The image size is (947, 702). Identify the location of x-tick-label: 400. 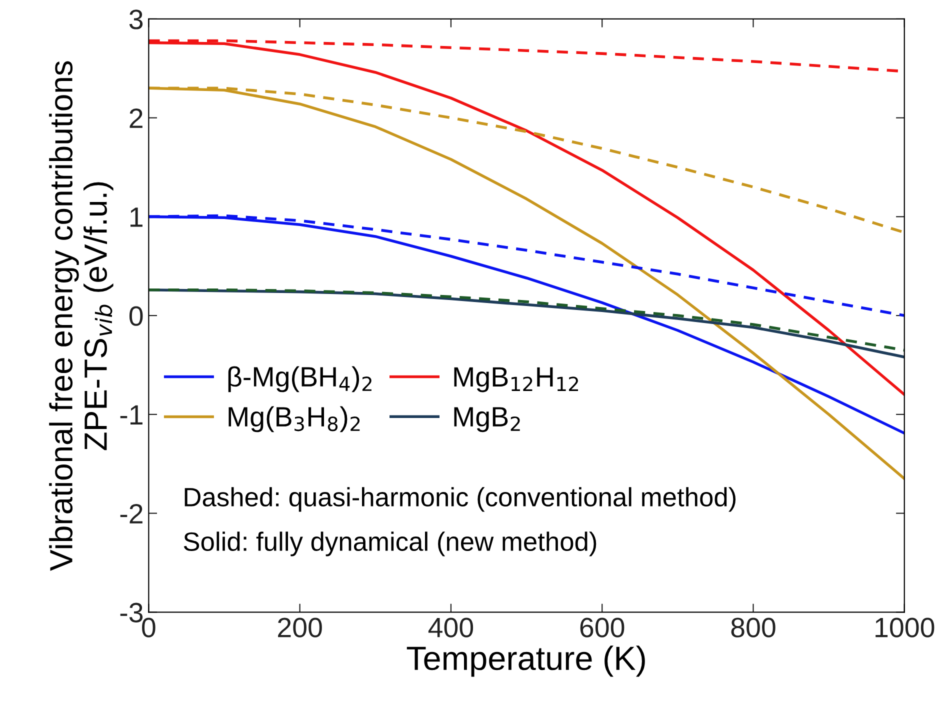
(451, 628).